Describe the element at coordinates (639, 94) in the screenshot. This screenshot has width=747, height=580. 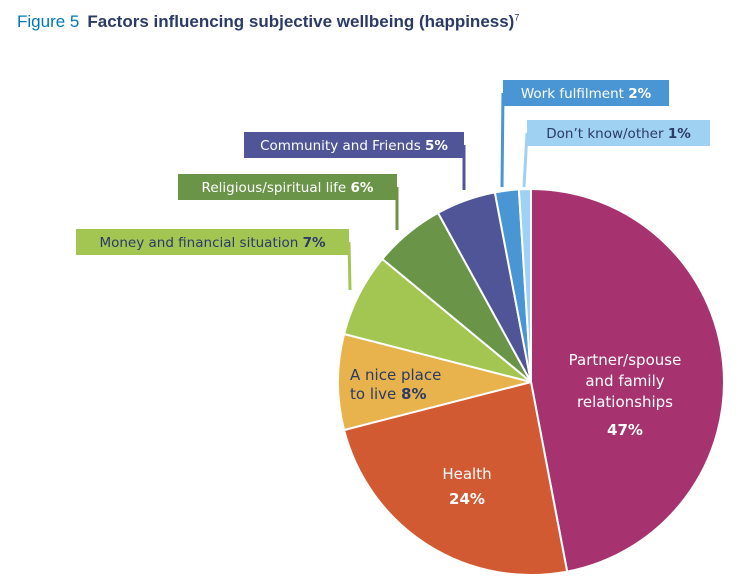
I see `slice-value-work: 2%` at that location.